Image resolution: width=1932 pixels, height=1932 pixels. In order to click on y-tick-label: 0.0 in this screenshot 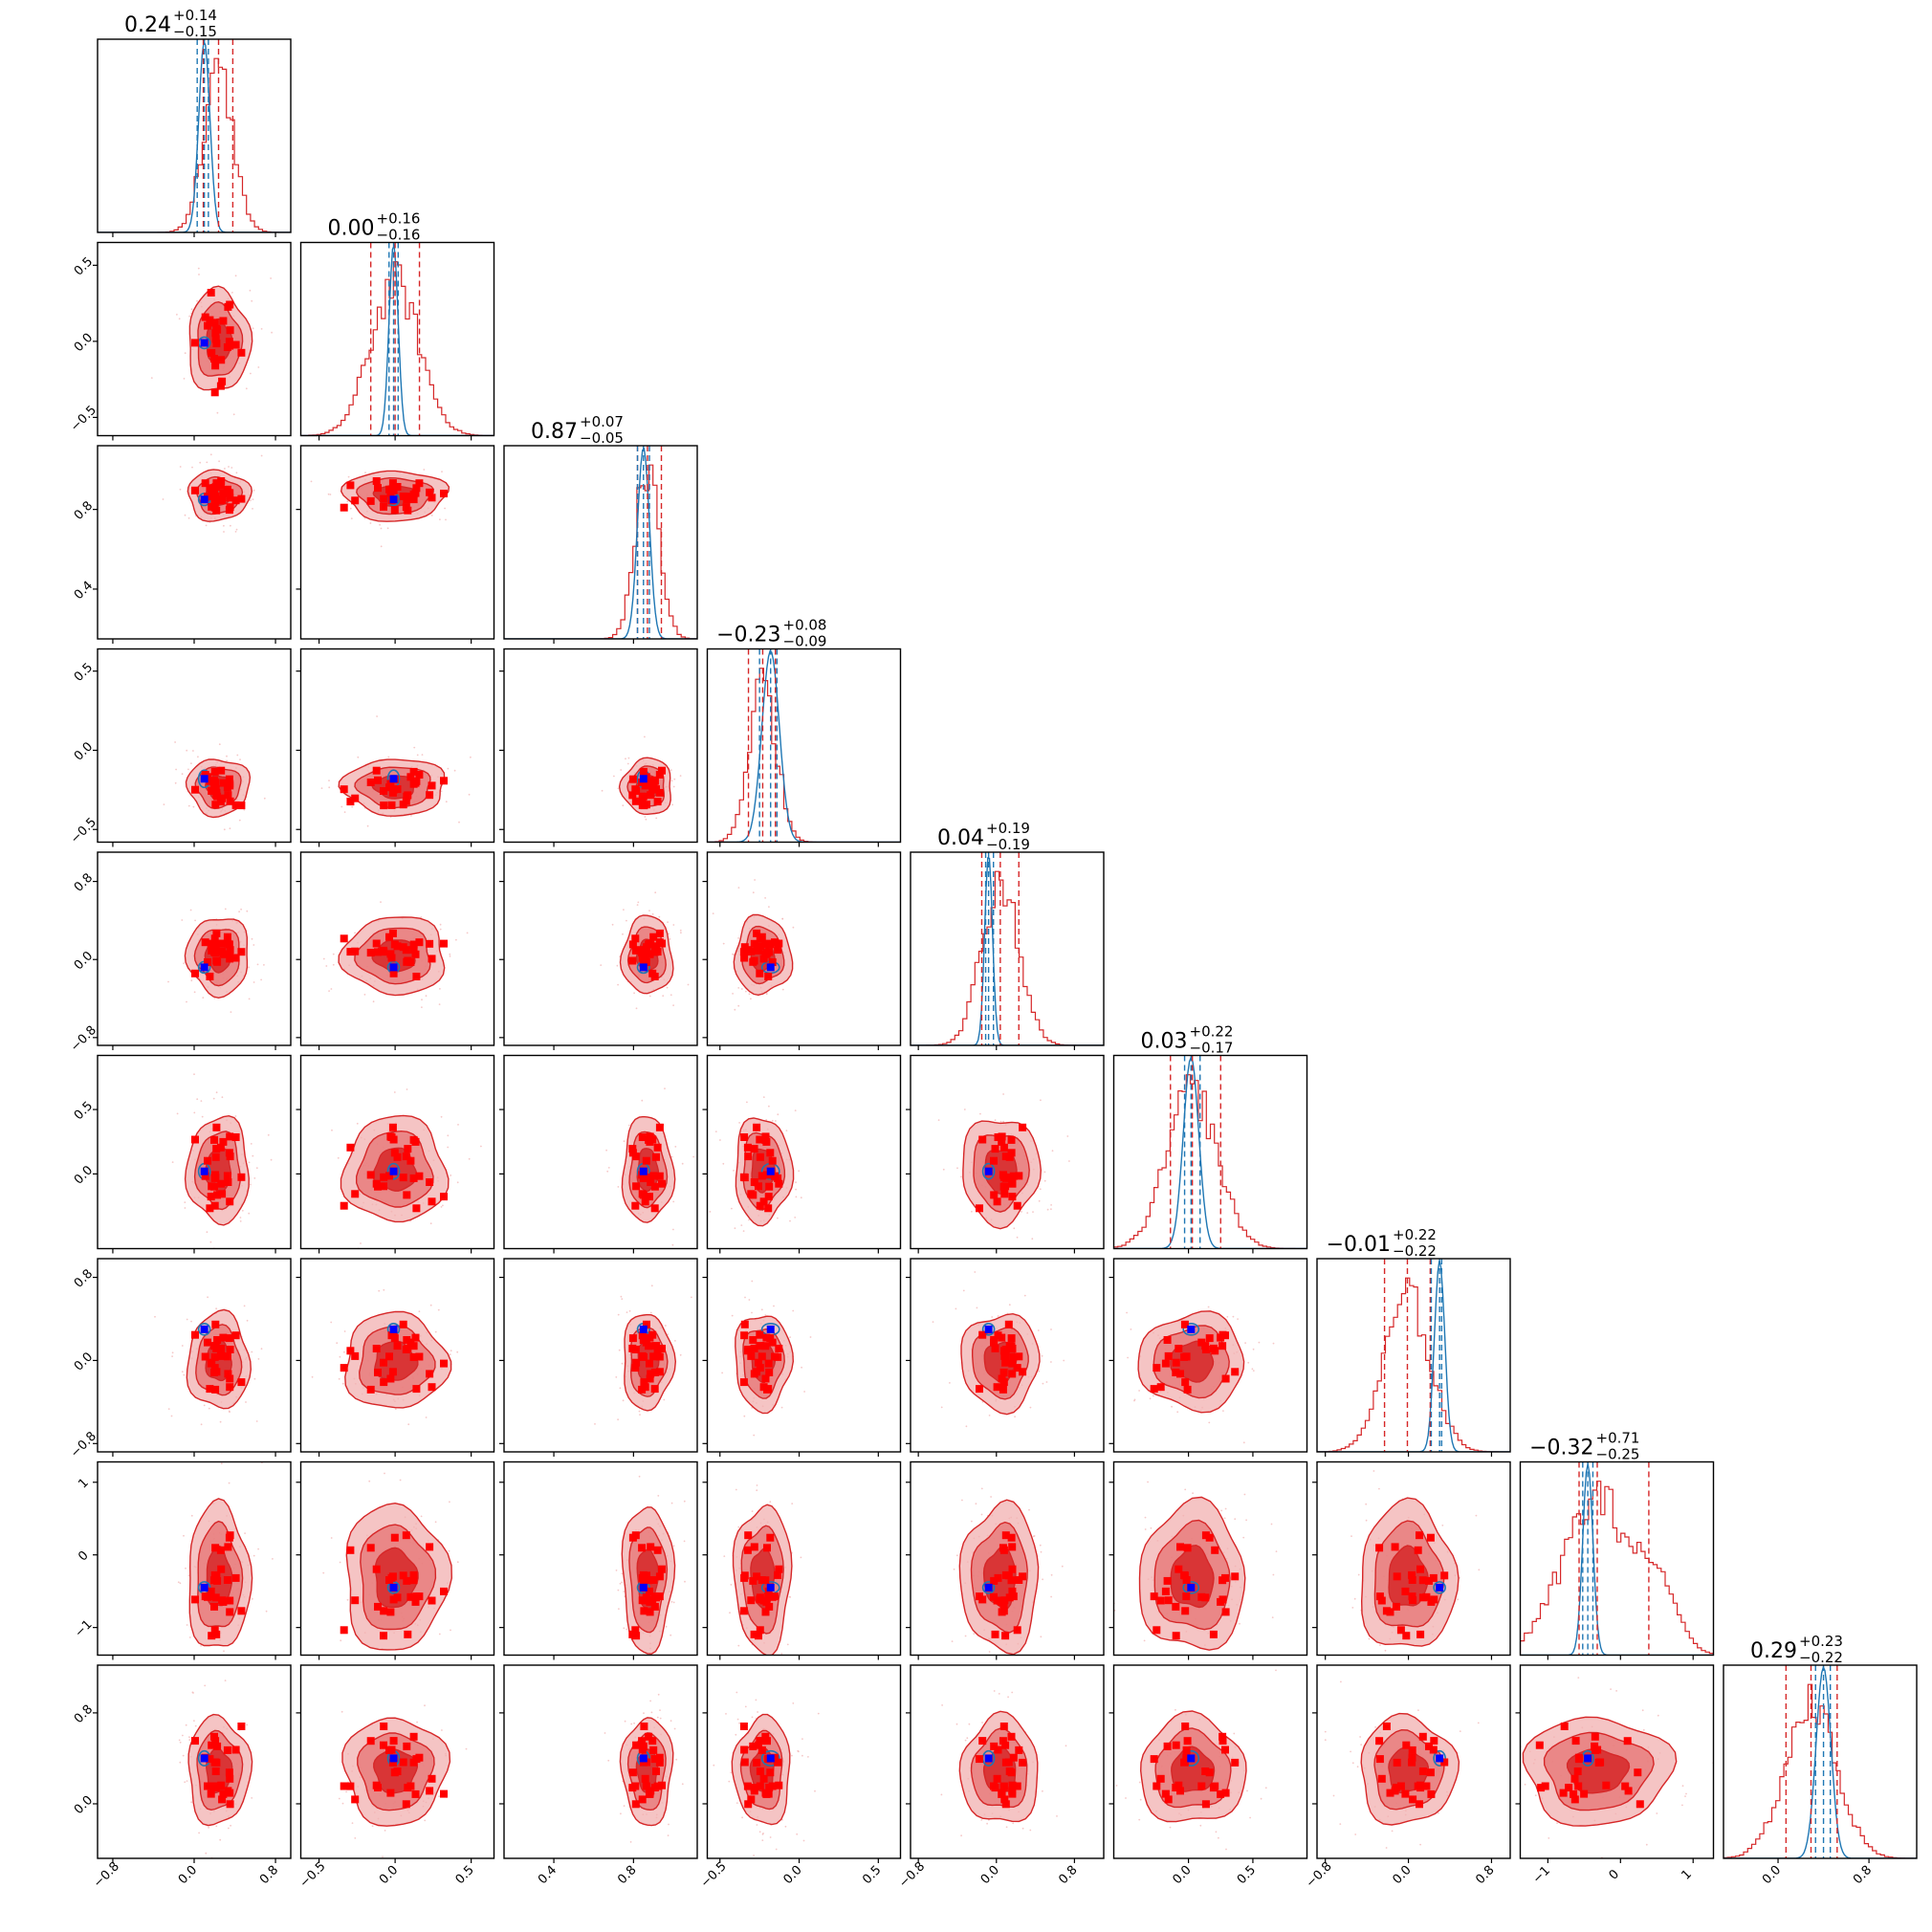, I will do `click(84, 1805)`.